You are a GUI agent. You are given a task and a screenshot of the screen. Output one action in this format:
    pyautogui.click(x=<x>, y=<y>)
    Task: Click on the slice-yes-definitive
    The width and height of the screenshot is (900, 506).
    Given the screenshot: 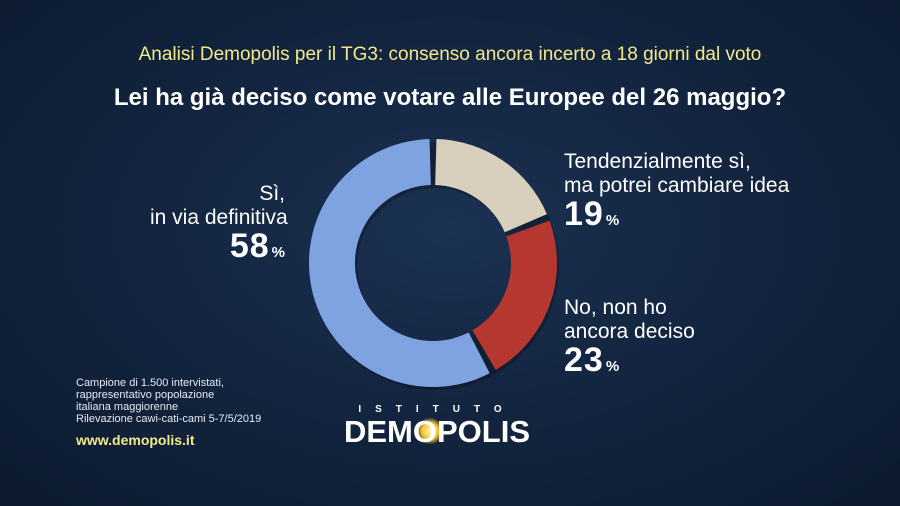 What is the action you would take?
    pyautogui.click(x=399, y=263)
    